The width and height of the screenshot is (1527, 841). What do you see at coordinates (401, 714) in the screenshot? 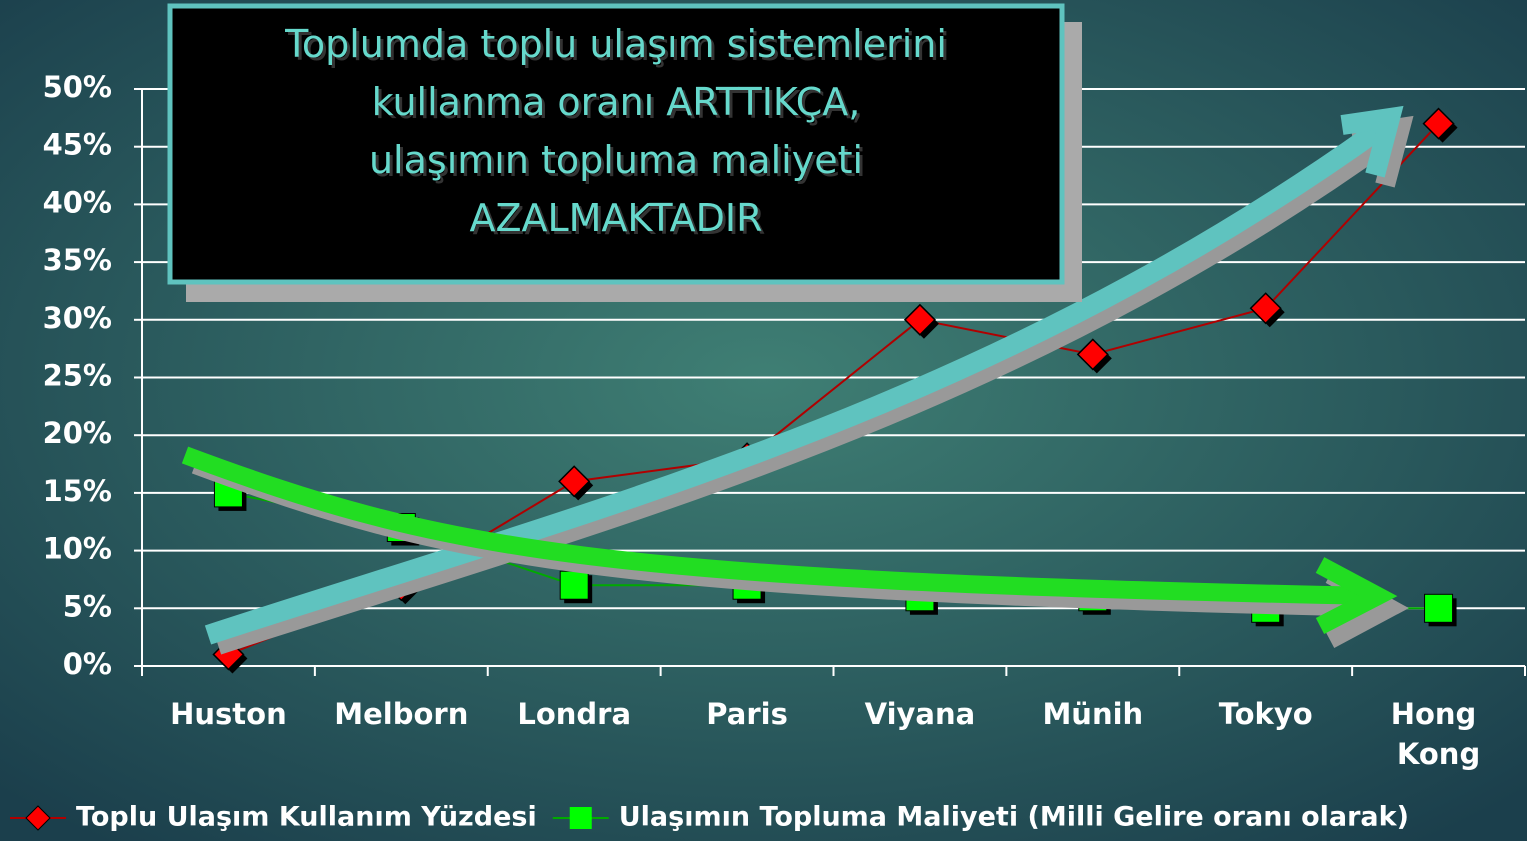
I see `x-tick-label: Melborn` at bounding box center [401, 714].